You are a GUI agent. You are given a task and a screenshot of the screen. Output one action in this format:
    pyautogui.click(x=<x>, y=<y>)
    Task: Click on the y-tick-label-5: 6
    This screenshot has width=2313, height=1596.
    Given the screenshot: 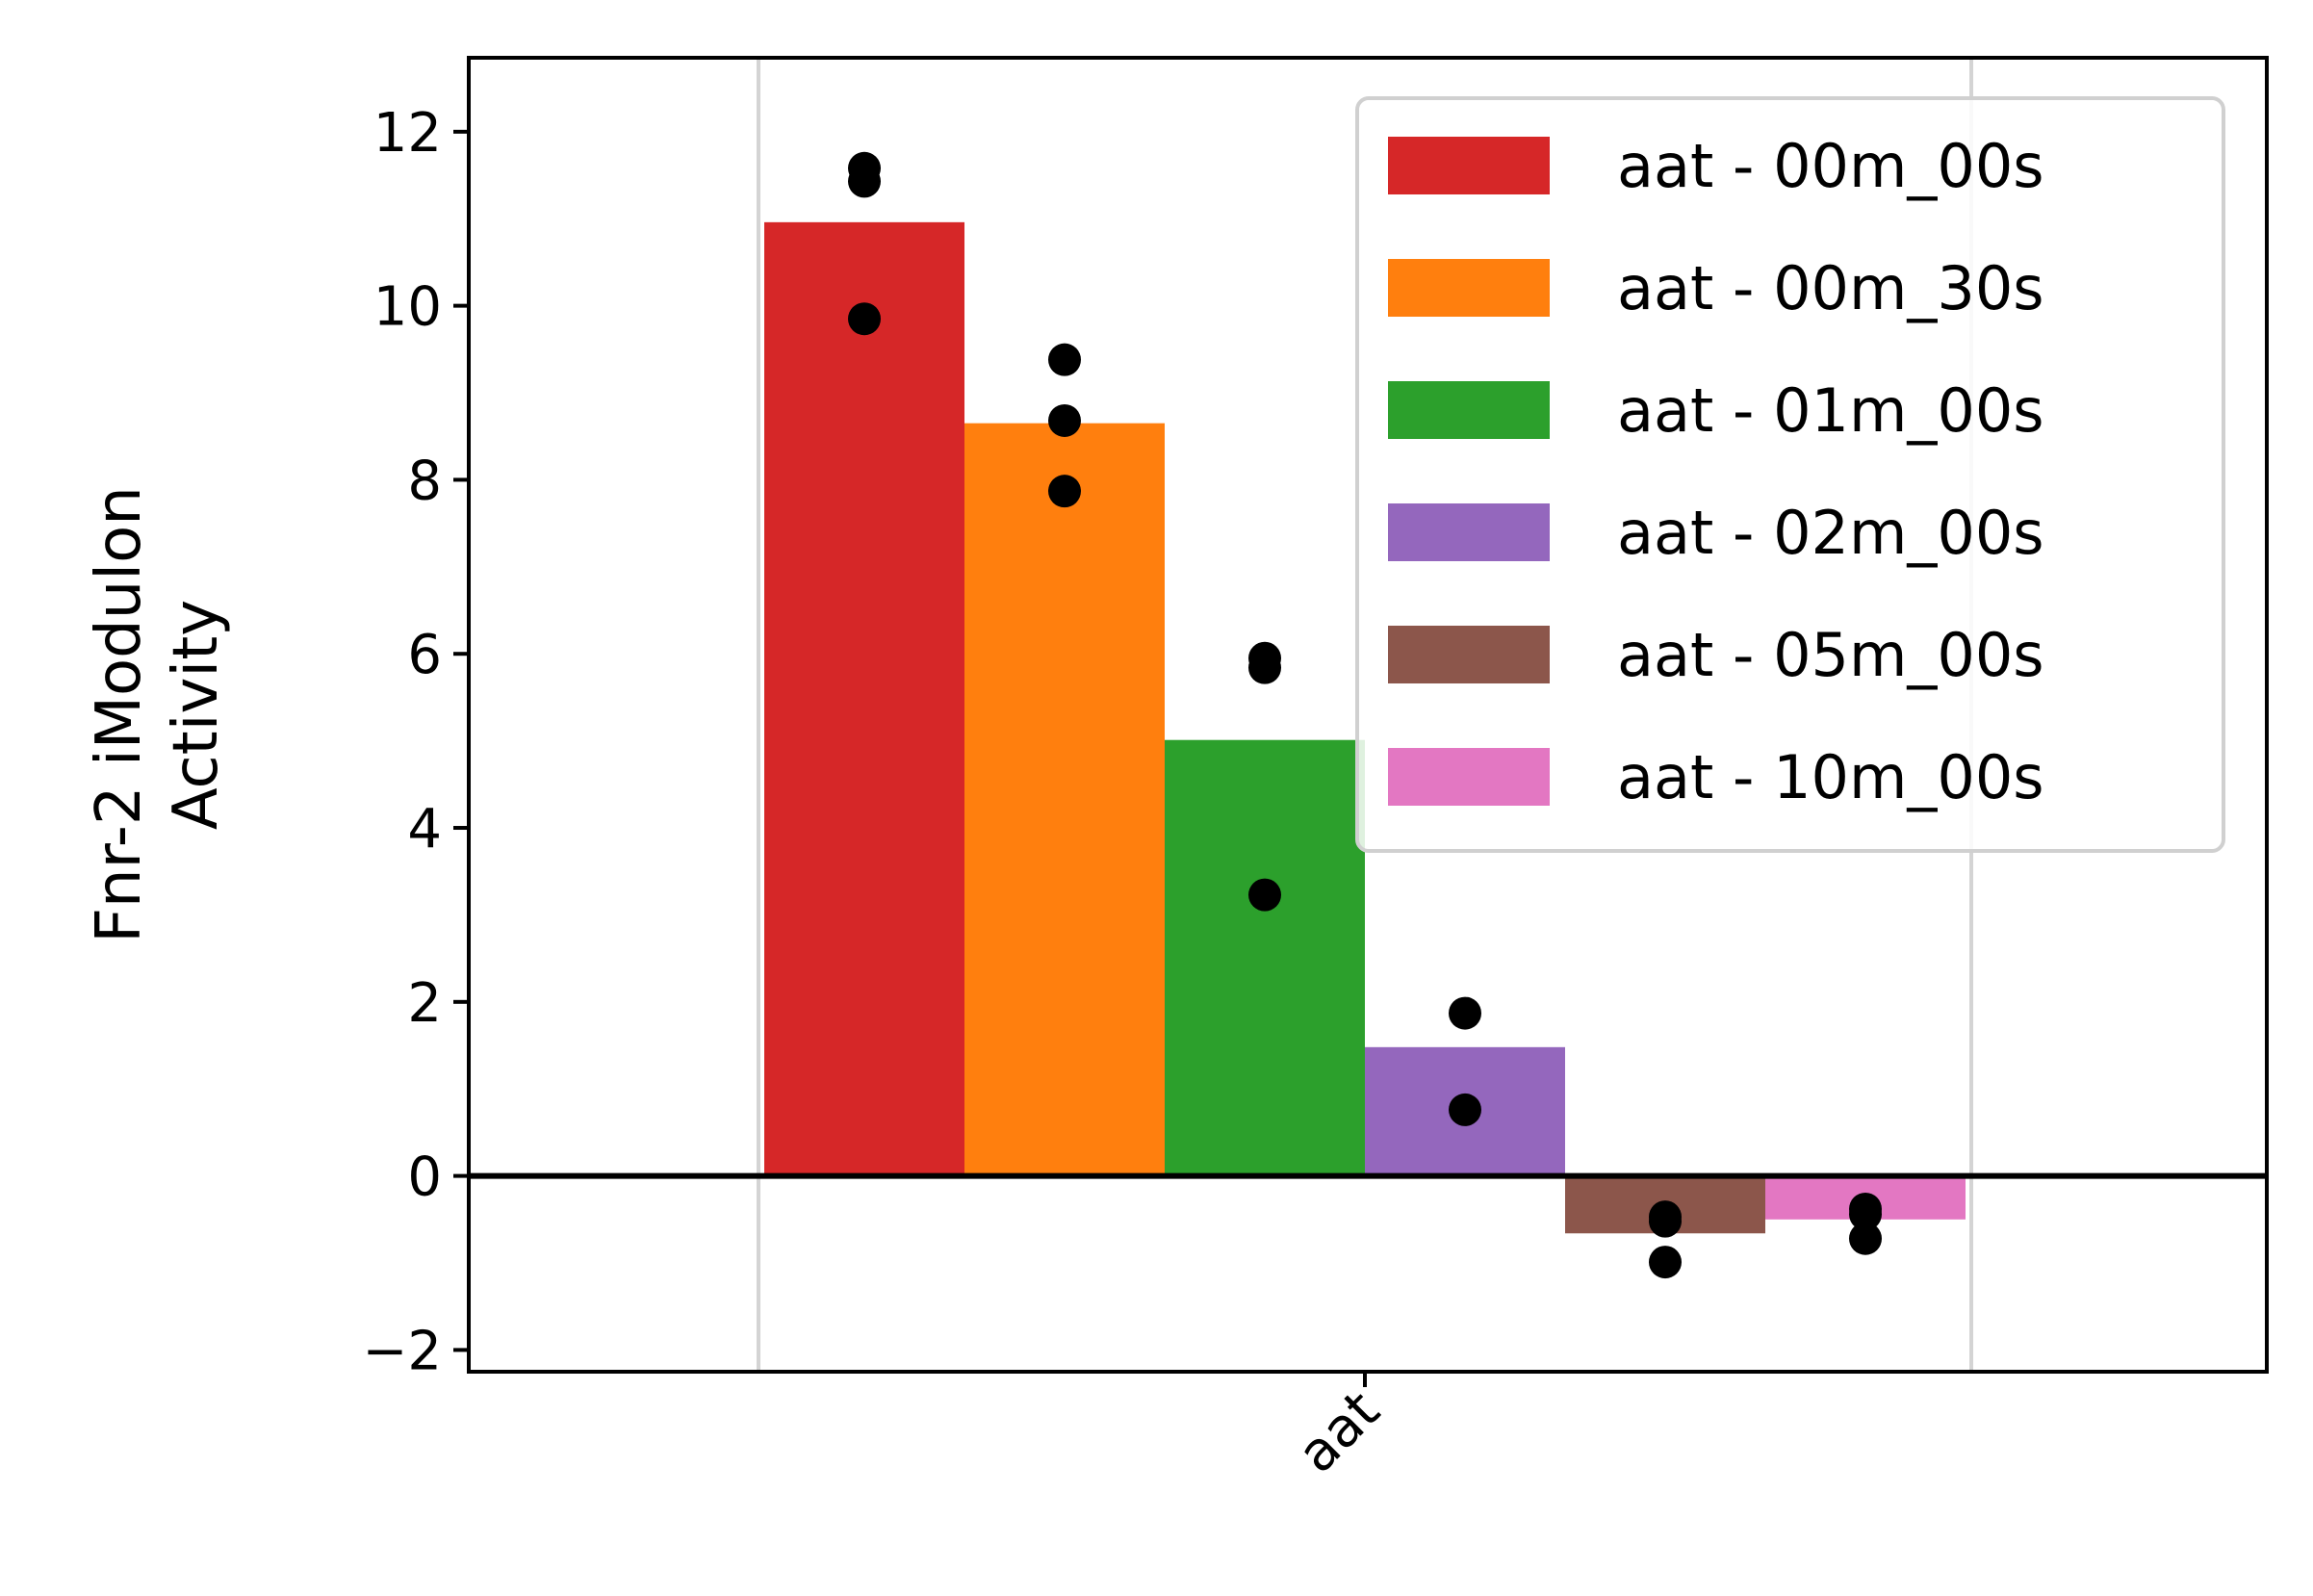 What is the action you would take?
    pyautogui.click(x=424, y=655)
    